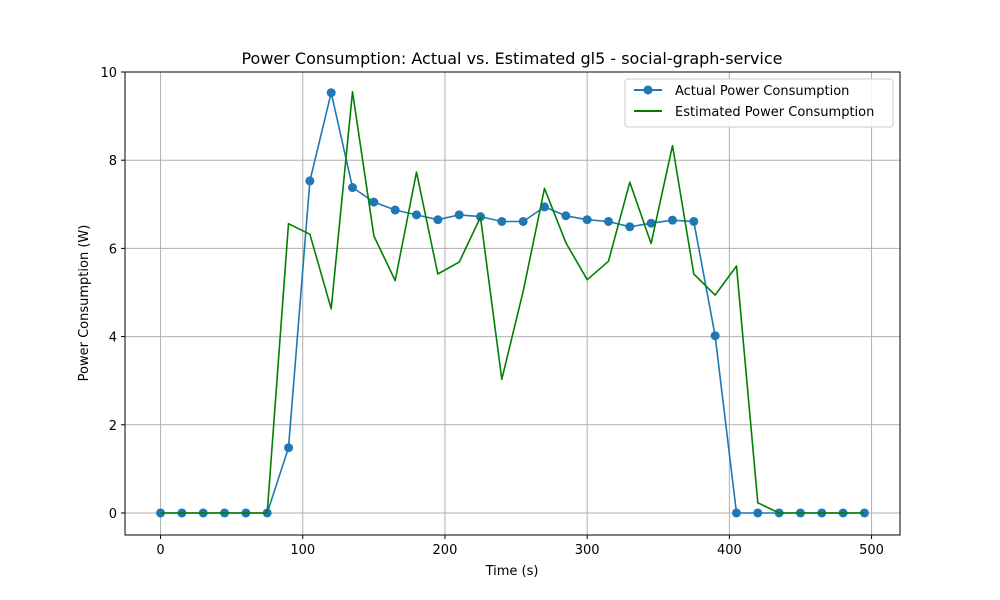 This screenshot has width=1000, height=600. What do you see at coordinates (587, 550) in the screenshot?
I see `x-tick-label: 300` at bounding box center [587, 550].